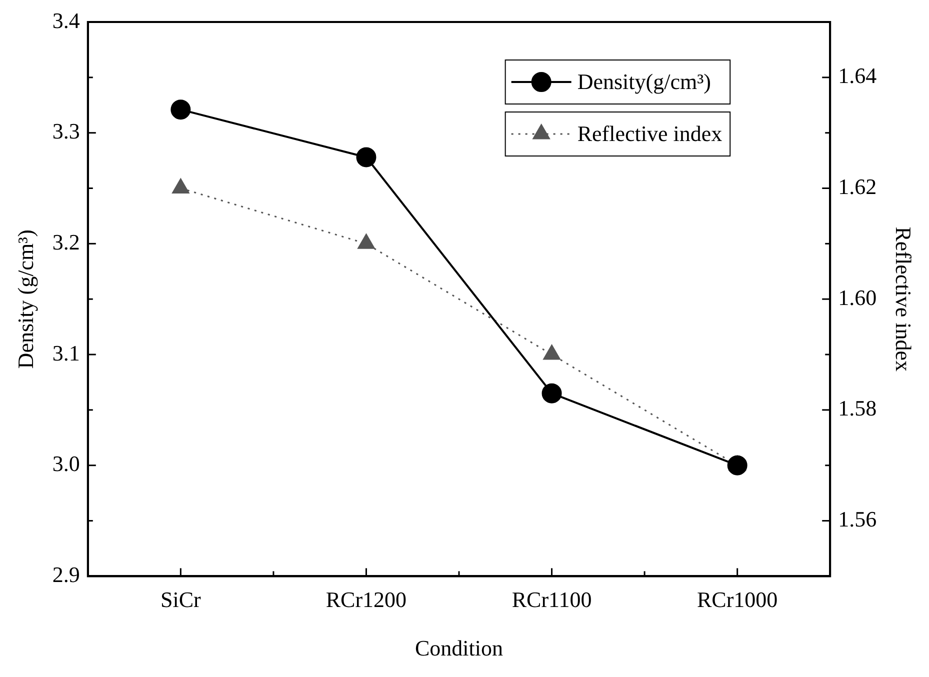 The height and width of the screenshot is (677, 929). What do you see at coordinates (737, 599) in the screenshot?
I see `x-tick-label: RCr1000` at bounding box center [737, 599].